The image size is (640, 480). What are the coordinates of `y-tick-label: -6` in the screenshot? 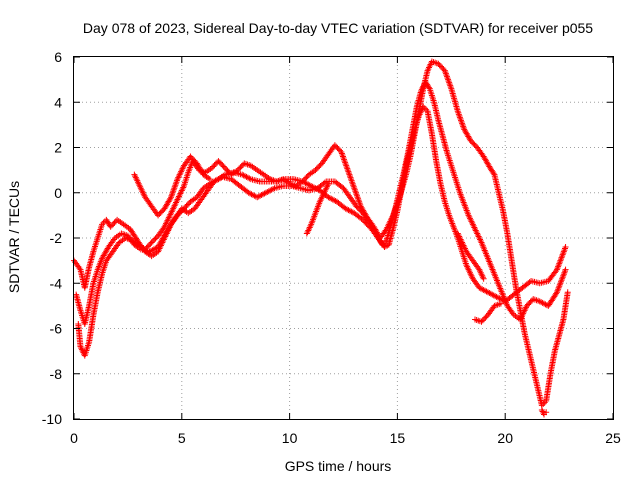 It's located at (56, 329).